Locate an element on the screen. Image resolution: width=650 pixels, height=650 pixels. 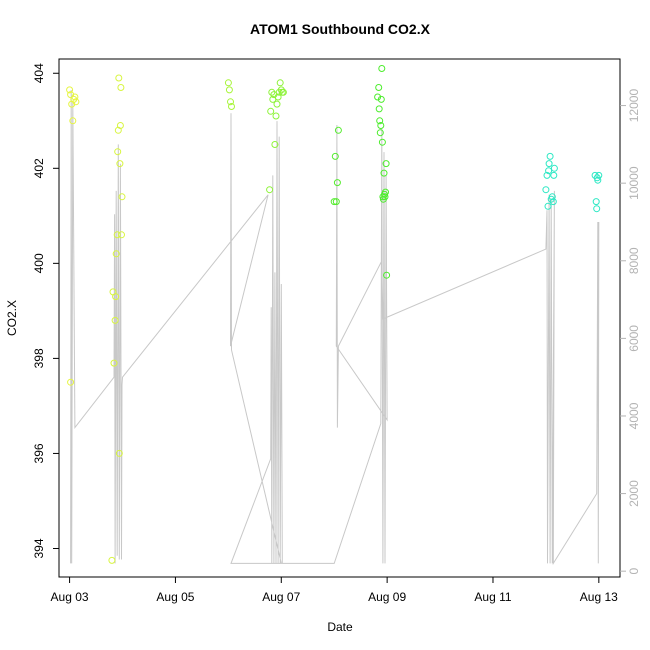
y-tick-label: 402 is located at coordinates (39, 168).